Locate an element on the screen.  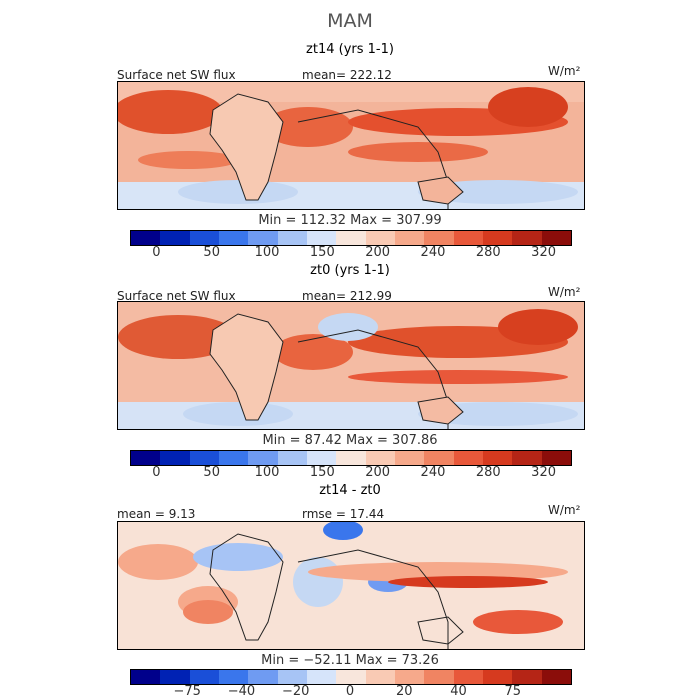
panel3-rmse: rmse = 17.44 is located at coordinates (343, 514).